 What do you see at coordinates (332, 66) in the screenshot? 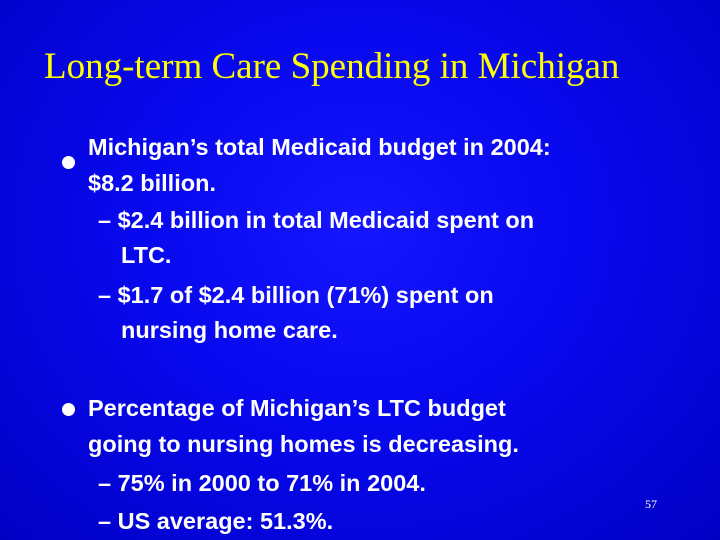
I see `slide-title: Long-term Care Spending in Michigan` at bounding box center [332, 66].